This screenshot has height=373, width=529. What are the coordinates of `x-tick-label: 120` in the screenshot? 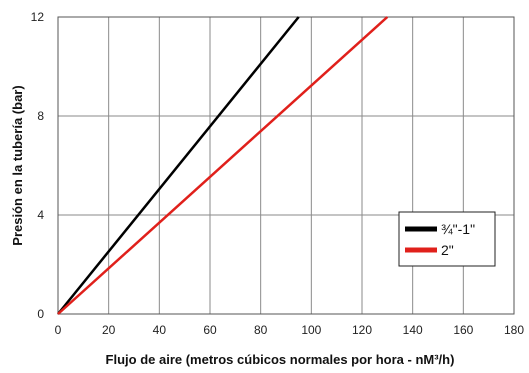 It's located at (362, 330).